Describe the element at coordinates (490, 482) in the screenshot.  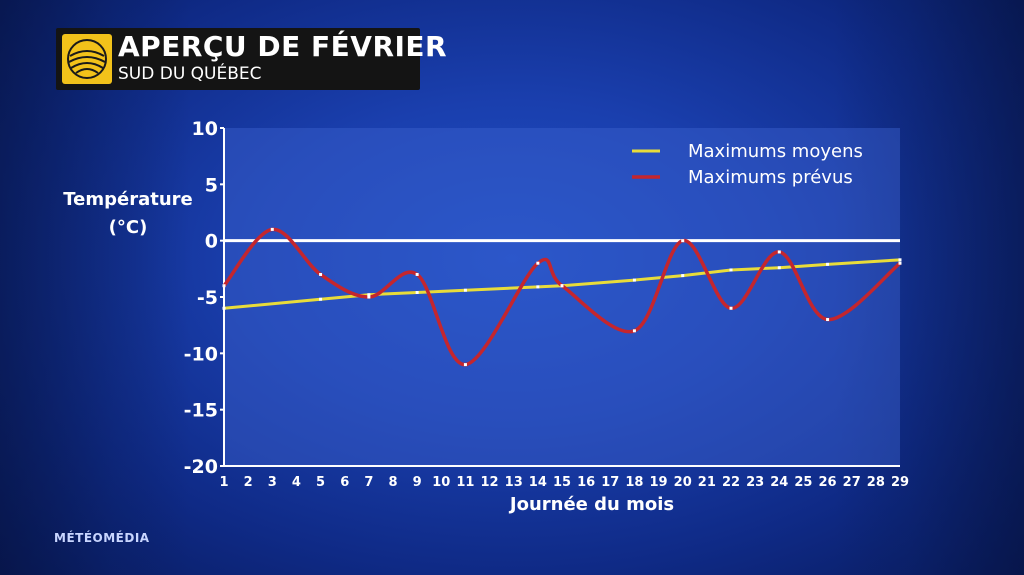
I see `x-tick-label: 12` at that location.